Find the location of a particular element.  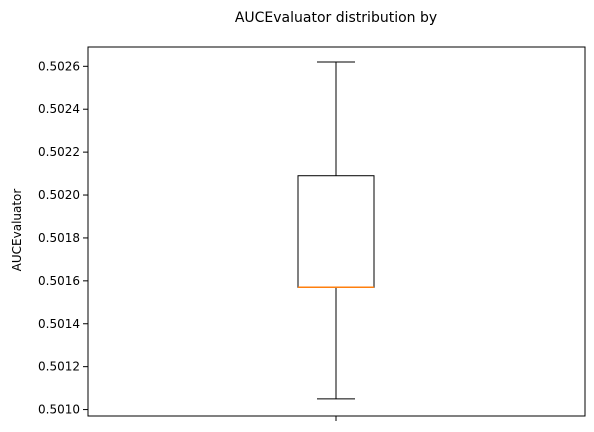

y-tick-label: 0.5026 is located at coordinates (59, 66).